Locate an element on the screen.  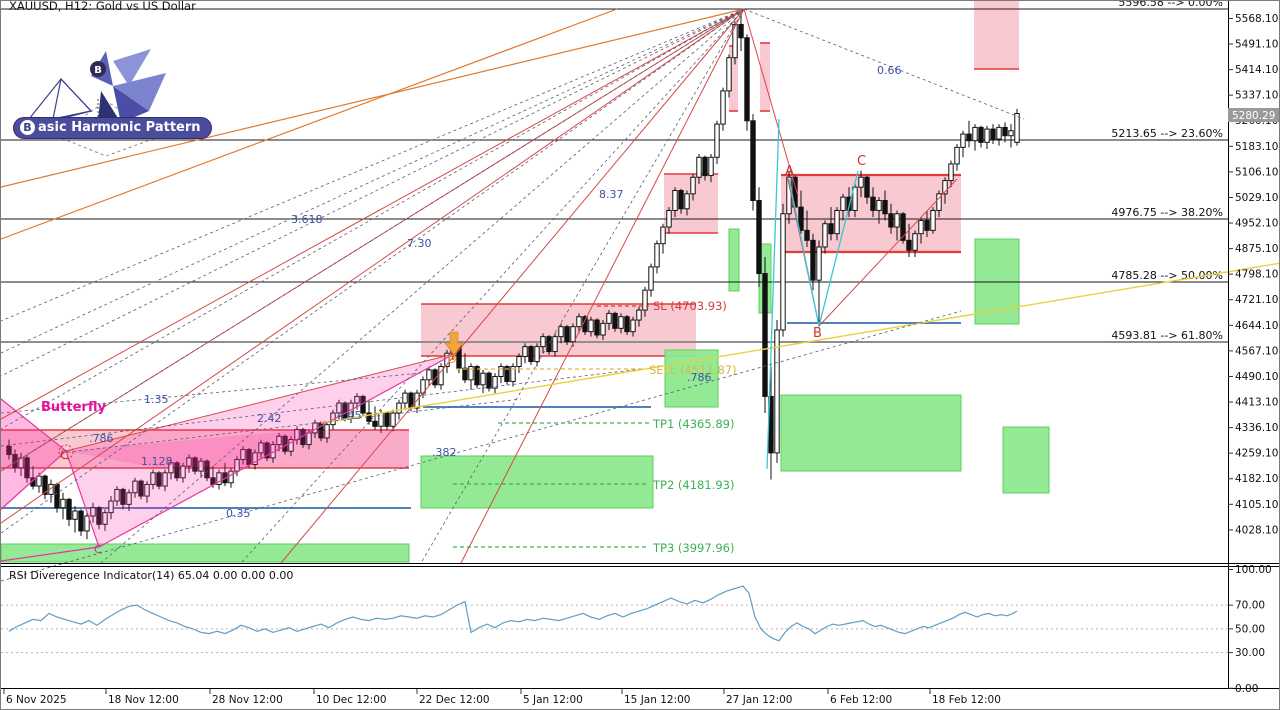
date-tick-label: 27 Jan 12:00 is located at coordinates (759, 700).